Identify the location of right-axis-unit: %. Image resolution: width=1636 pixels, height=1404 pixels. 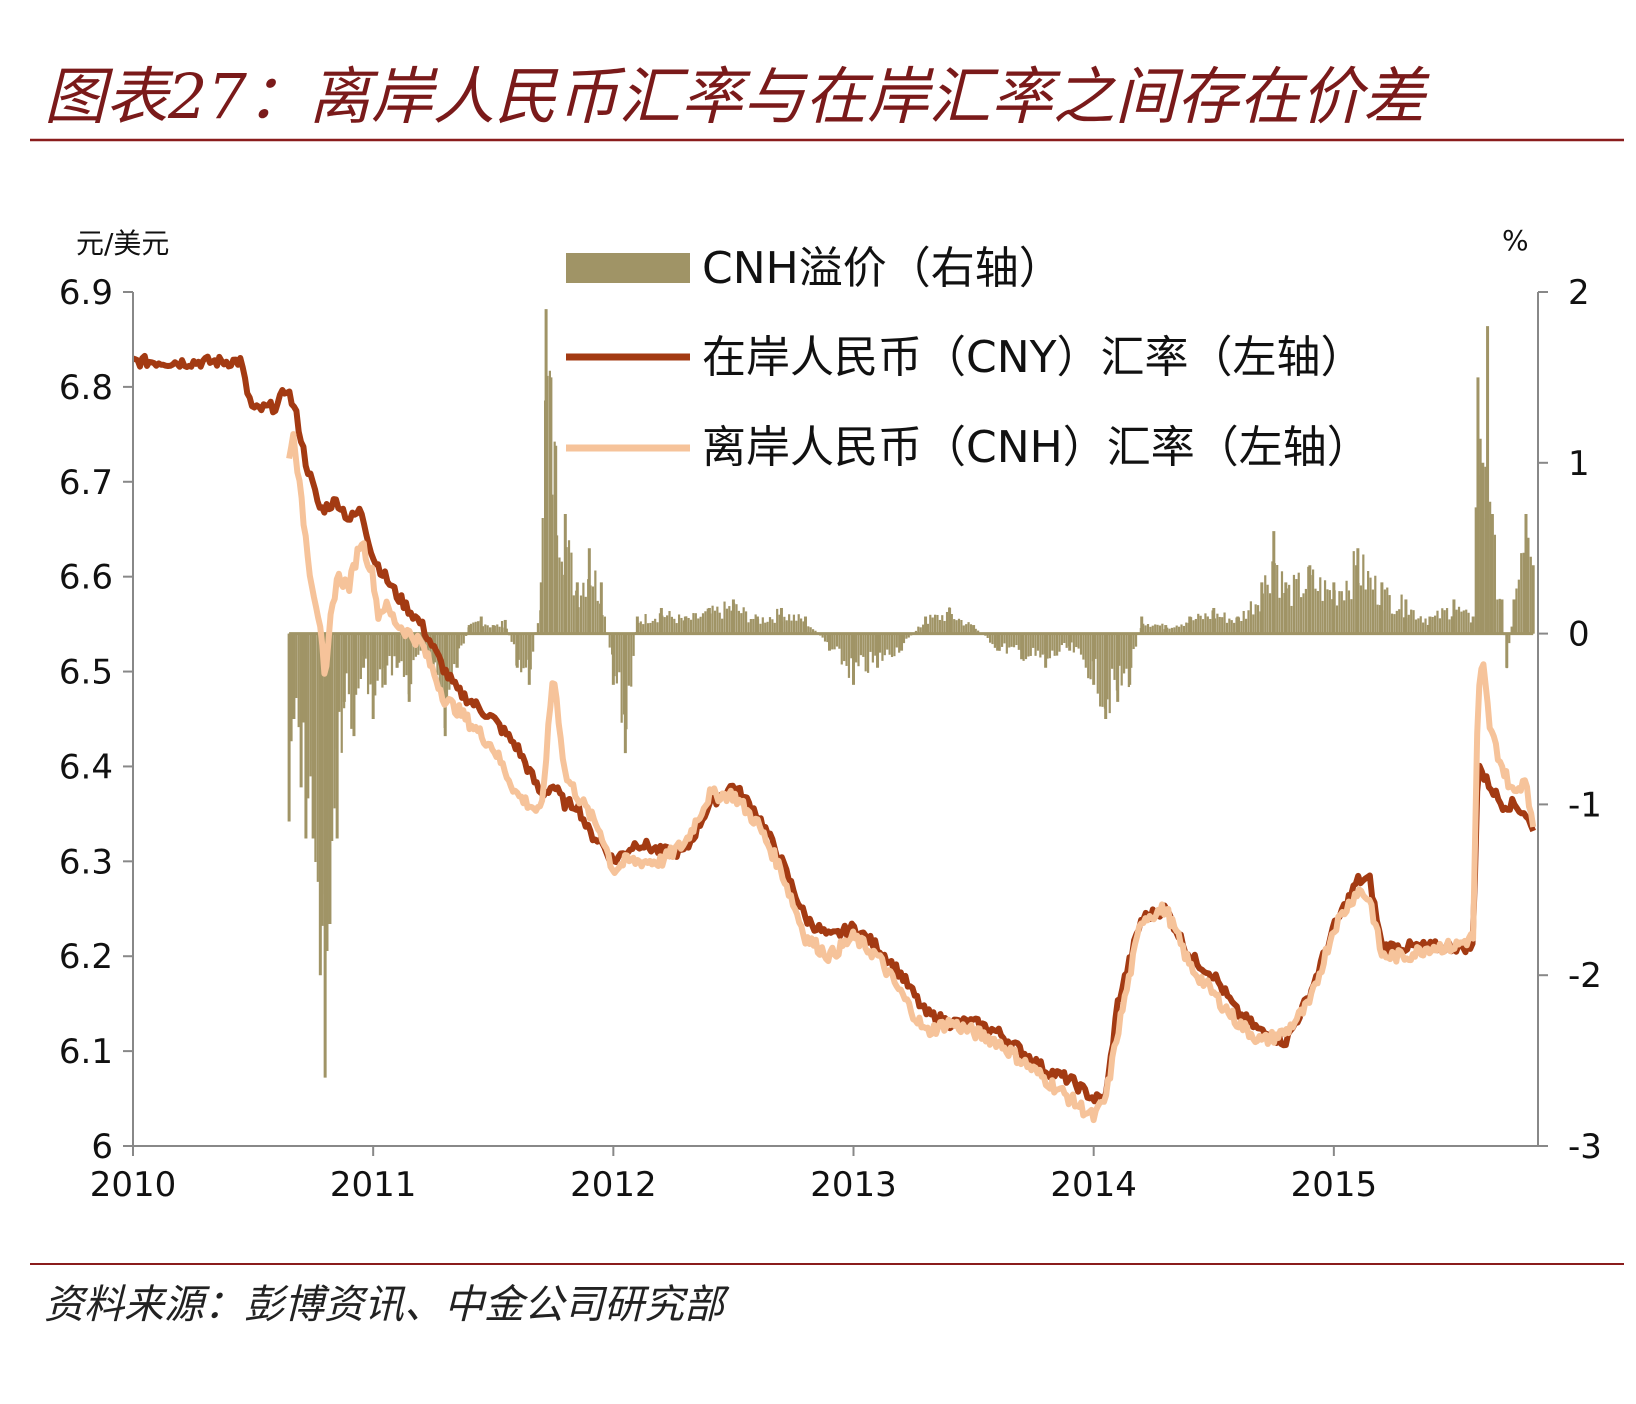
(1515, 240).